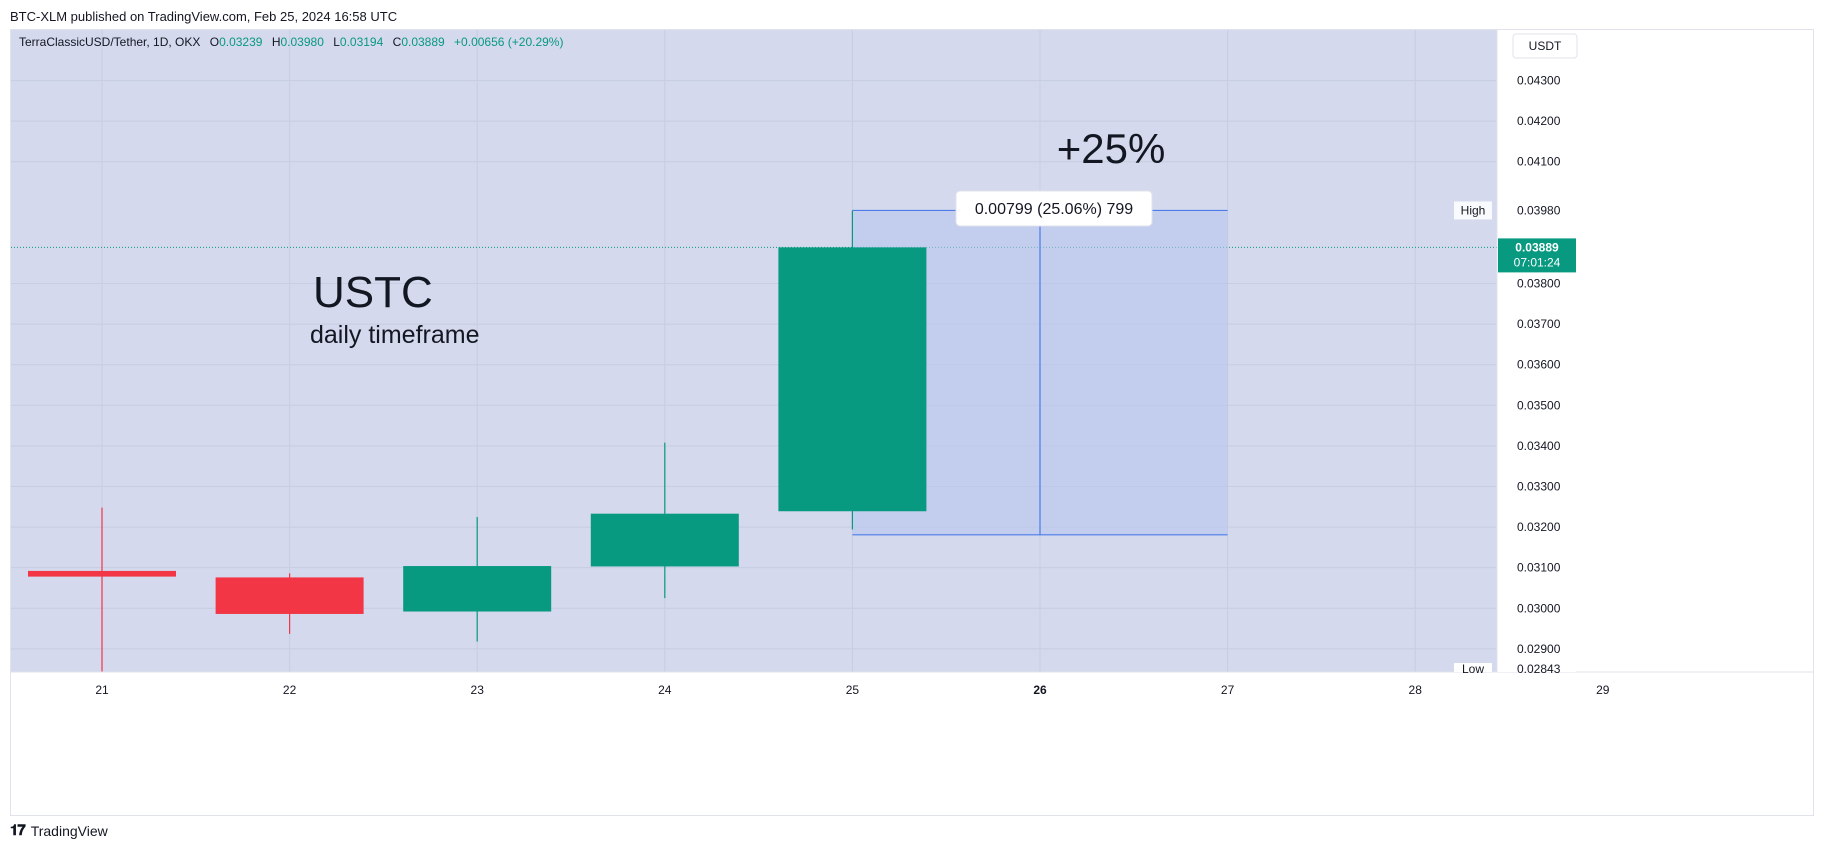  Describe the element at coordinates (1603, 690) in the screenshot. I see `x-tick-label: 29` at that location.